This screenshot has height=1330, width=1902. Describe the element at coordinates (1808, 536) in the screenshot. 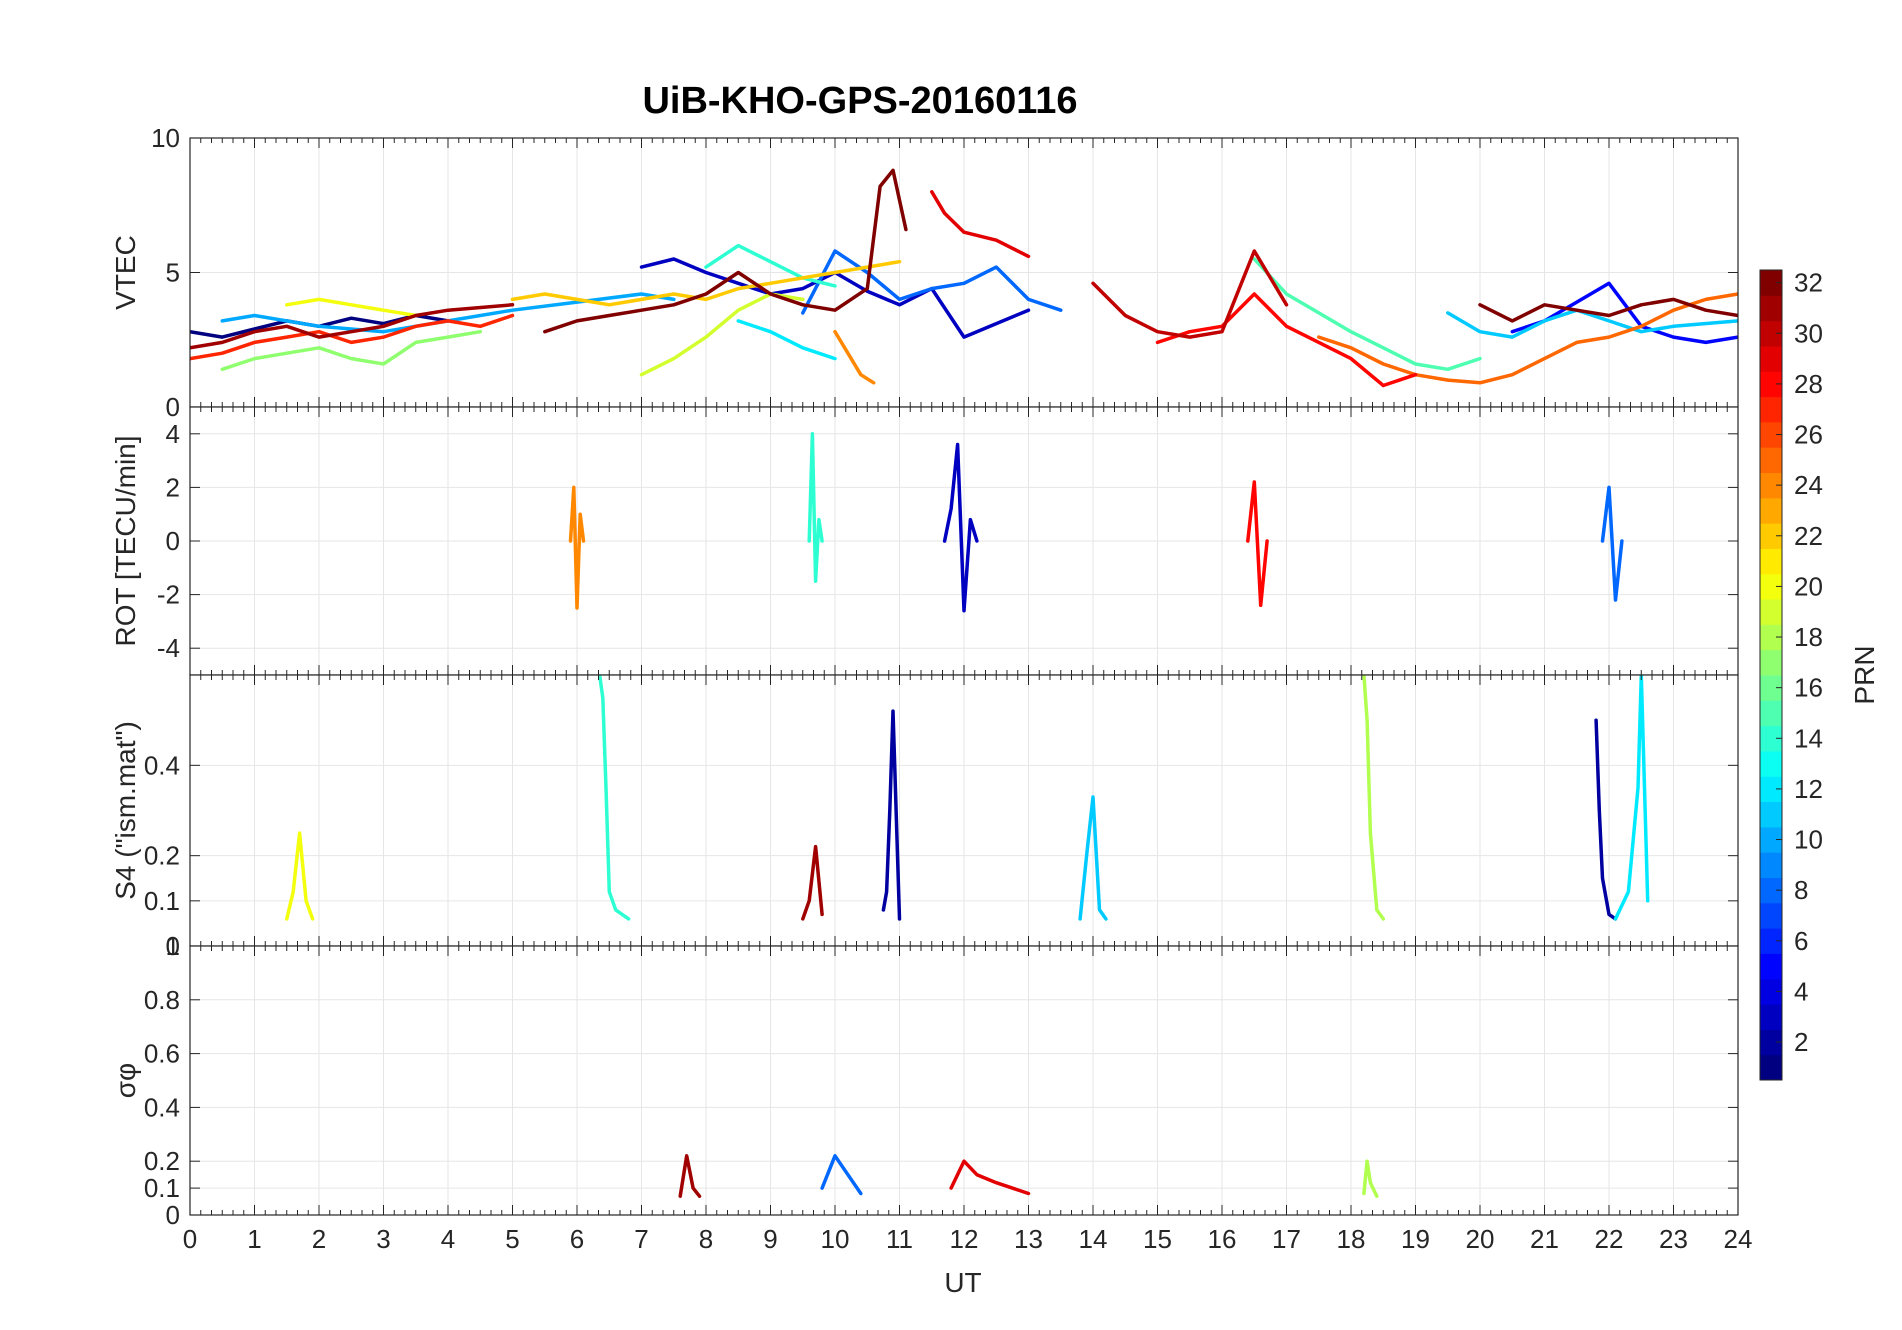

I see `colorbar-tick-label: 22` at that location.